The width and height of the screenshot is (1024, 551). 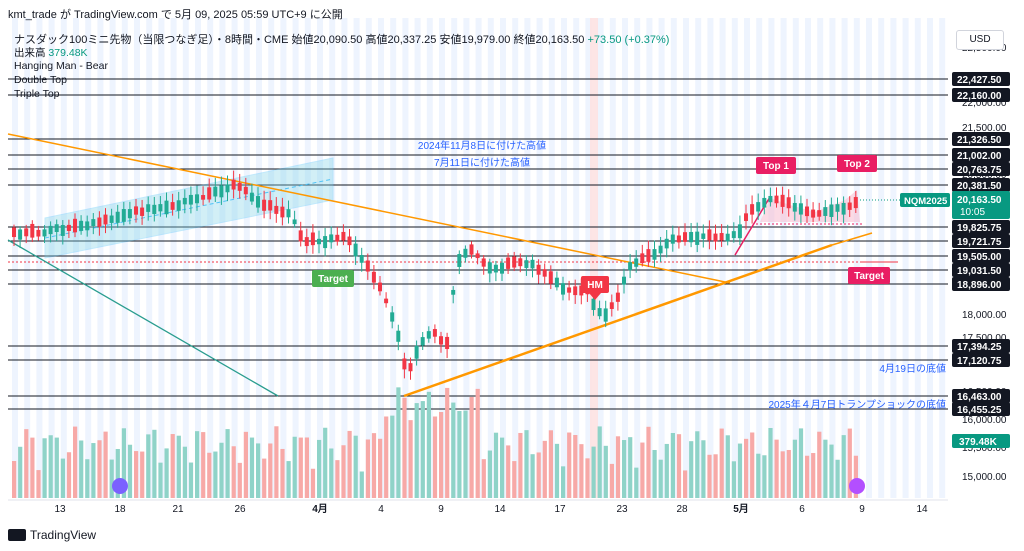 What do you see at coordinates (618, 320) in the screenshot?
I see `ascending-support-line` at bounding box center [618, 320].